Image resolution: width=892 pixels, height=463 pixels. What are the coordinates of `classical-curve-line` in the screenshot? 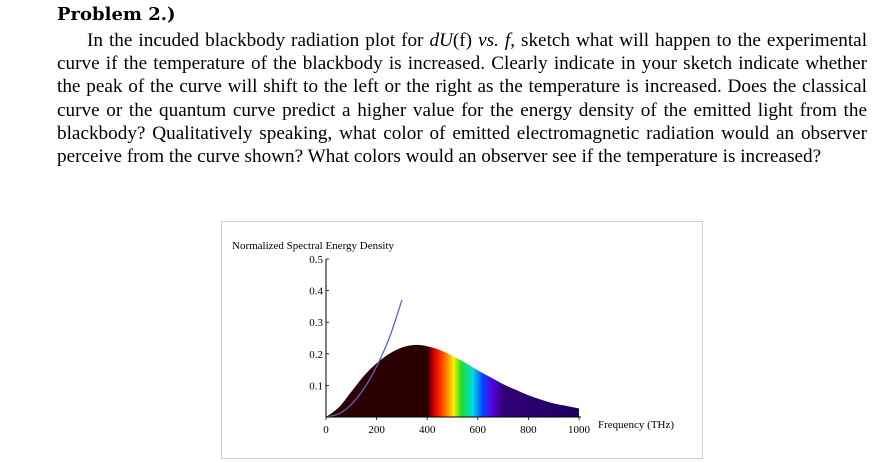 It's located at (364, 358).